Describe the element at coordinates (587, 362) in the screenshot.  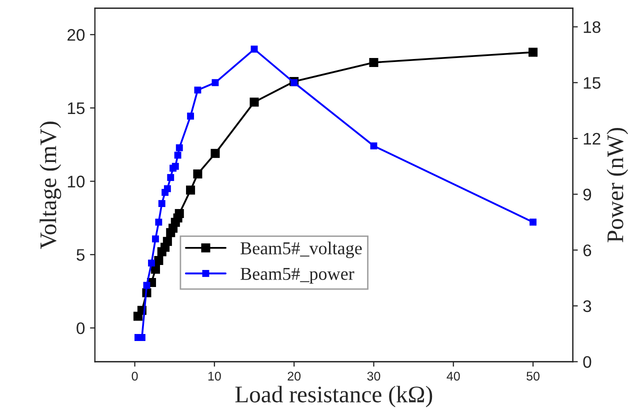
I see `y2-tick-label: 0` at that location.